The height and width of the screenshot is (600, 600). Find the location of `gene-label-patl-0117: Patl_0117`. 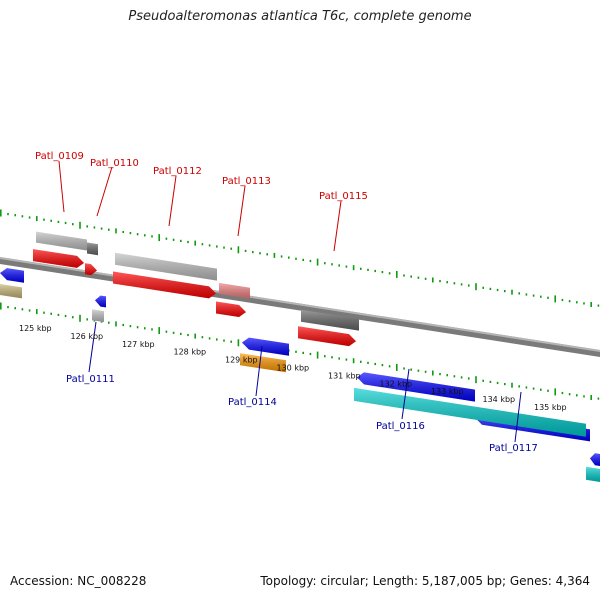

gene-label-patl-0117: Patl_0117 is located at coordinates (513, 448).